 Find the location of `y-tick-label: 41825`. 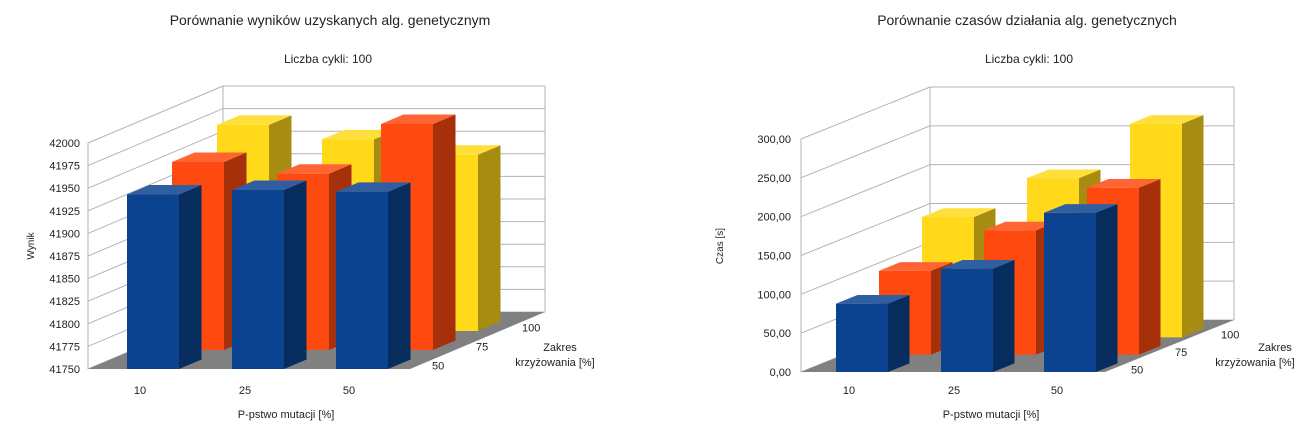

y-tick-label: 41825 is located at coordinates (64, 302).